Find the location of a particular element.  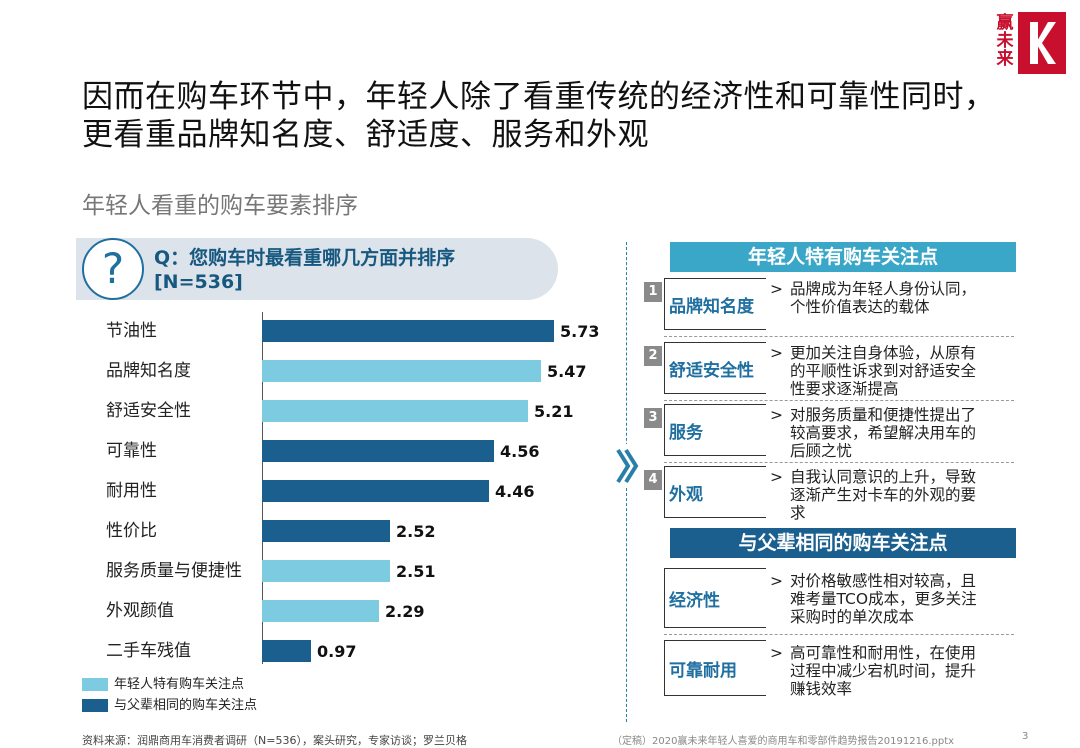

category-label: 可靠性 is located at coordinates (131, 451).